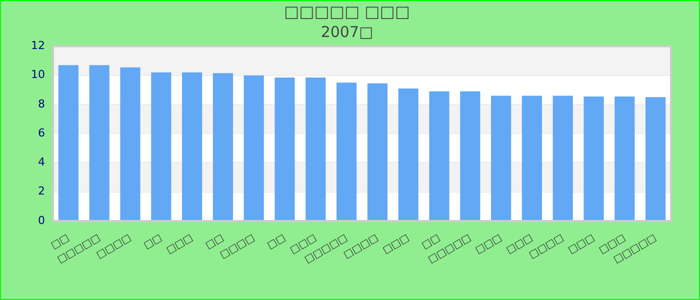 The image size is (700, 300). I want to click on y-tick-label: 8, so click(41, 103).